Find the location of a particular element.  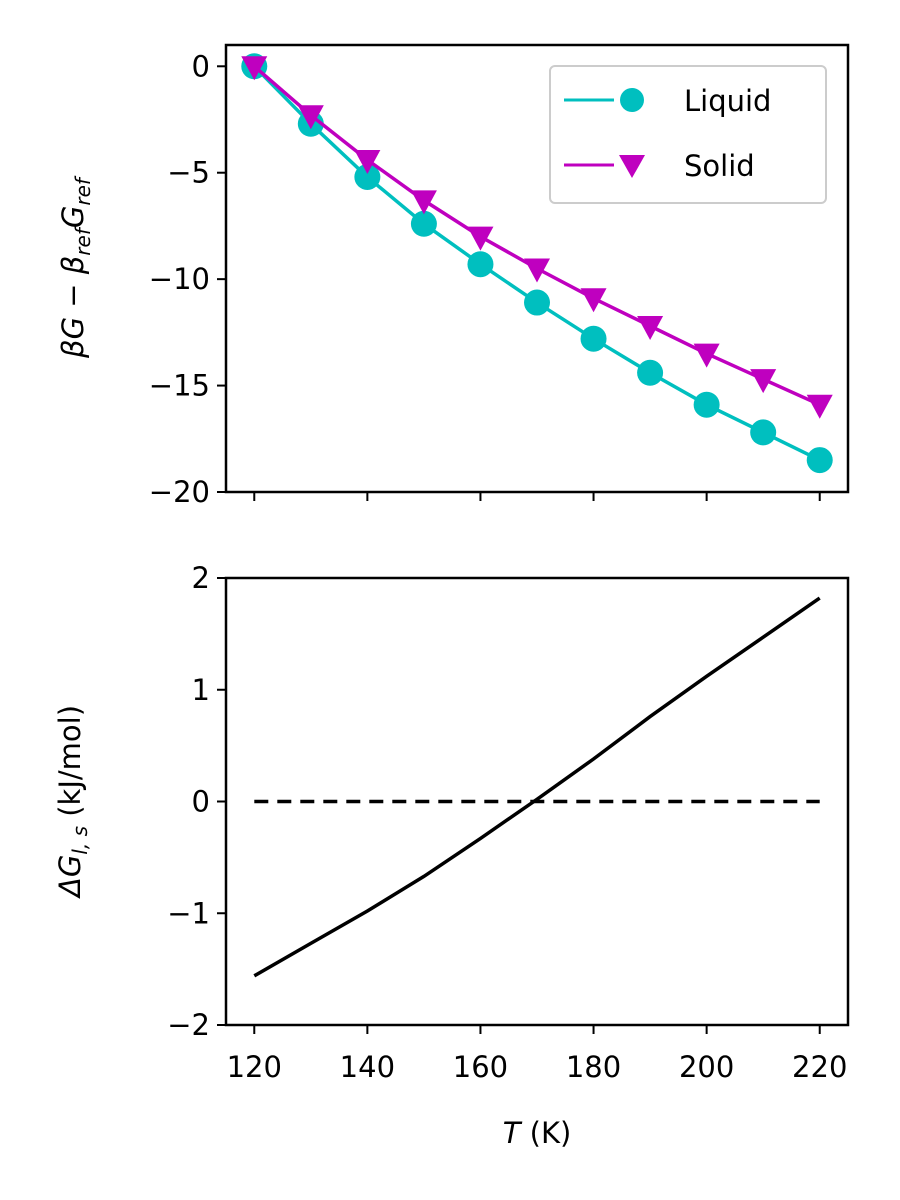

legend: Liquid Solid is located at coordinates (688, 134).